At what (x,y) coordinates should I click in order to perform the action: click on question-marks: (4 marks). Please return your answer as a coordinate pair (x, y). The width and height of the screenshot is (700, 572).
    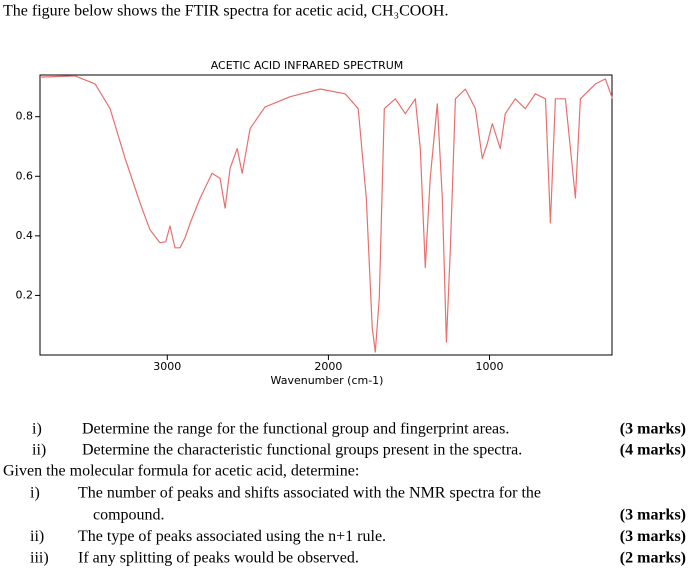
    Looking at the image, I should click on (653, 450).